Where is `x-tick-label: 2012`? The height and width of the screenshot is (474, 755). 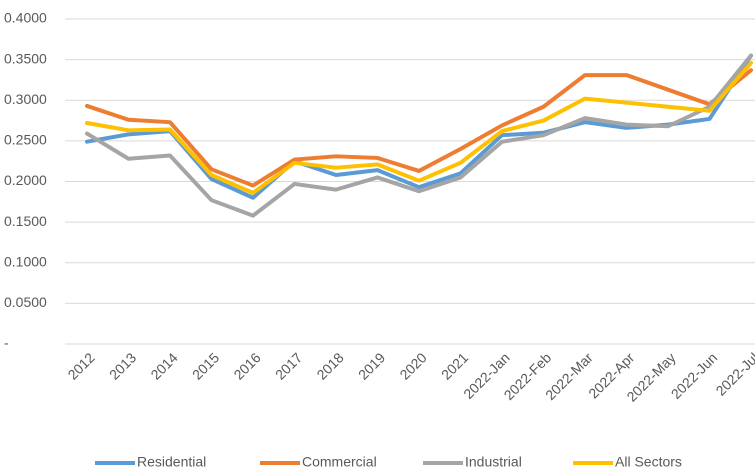
x-tick-label: 2012 is located at coordinates (80, 365).